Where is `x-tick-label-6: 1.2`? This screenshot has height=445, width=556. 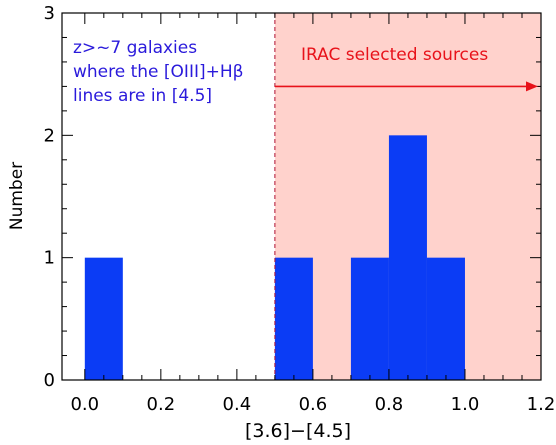 x-tick-label-6: 1.2 is located at coordinates (541, 404).